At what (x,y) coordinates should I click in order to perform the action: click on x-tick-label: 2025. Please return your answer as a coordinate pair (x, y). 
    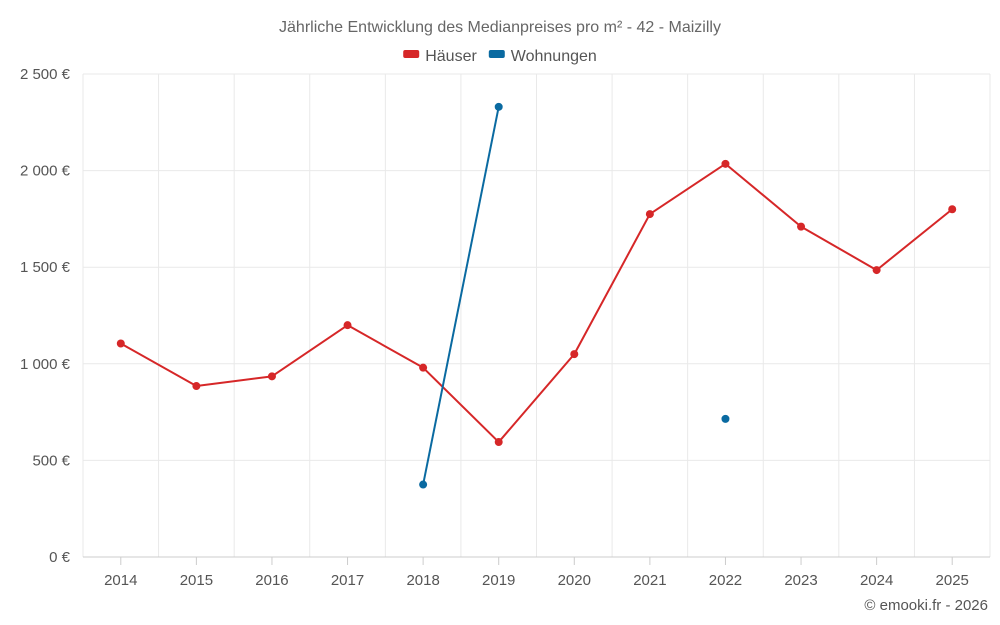
    Looking at the image, I should click on (952, 580).